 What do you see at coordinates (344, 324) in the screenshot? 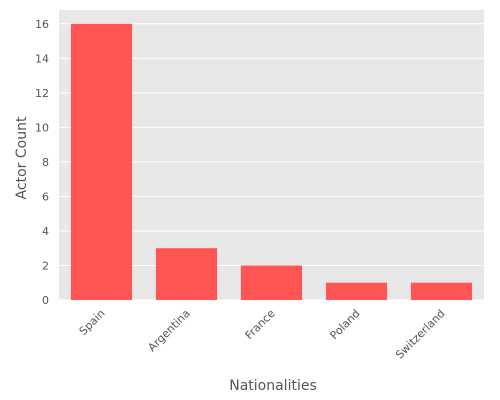
I see `x-tick-label: Poland` at bounding box center [344, 324].